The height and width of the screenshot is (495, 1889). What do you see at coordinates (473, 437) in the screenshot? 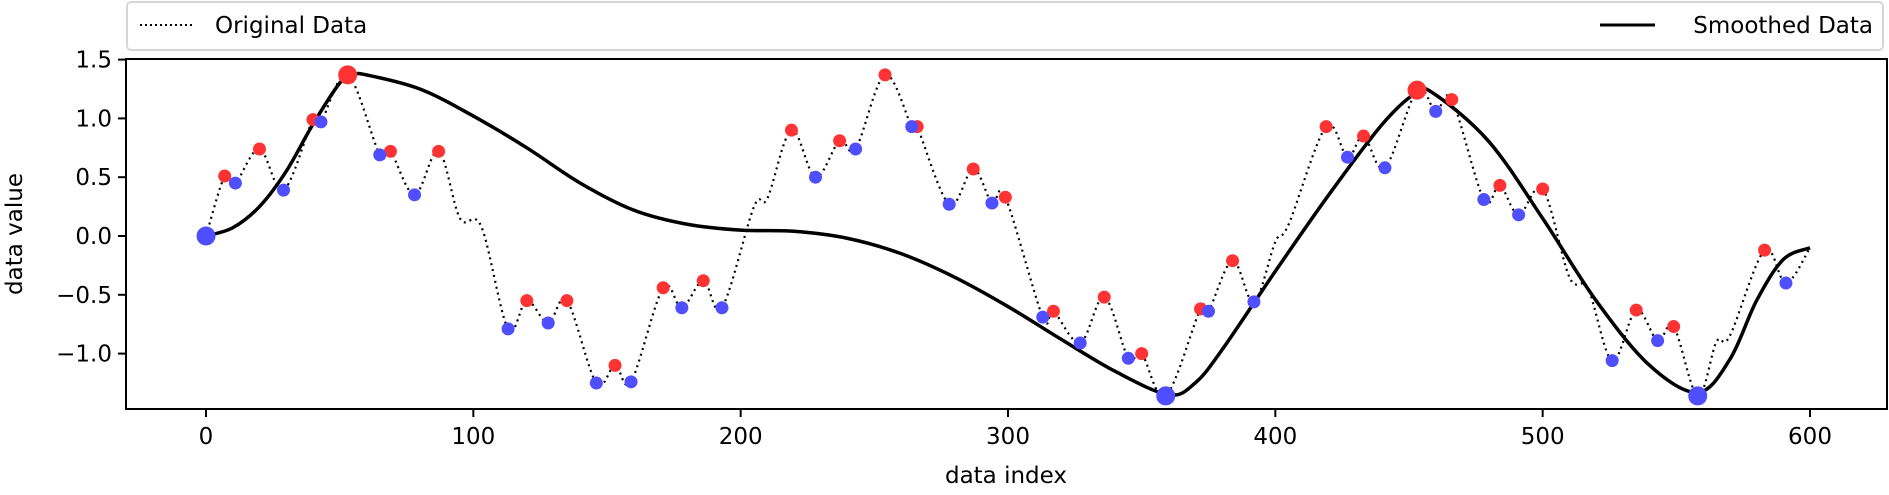
I see `x-tick-label: 100` at bounding box center [473, 437].